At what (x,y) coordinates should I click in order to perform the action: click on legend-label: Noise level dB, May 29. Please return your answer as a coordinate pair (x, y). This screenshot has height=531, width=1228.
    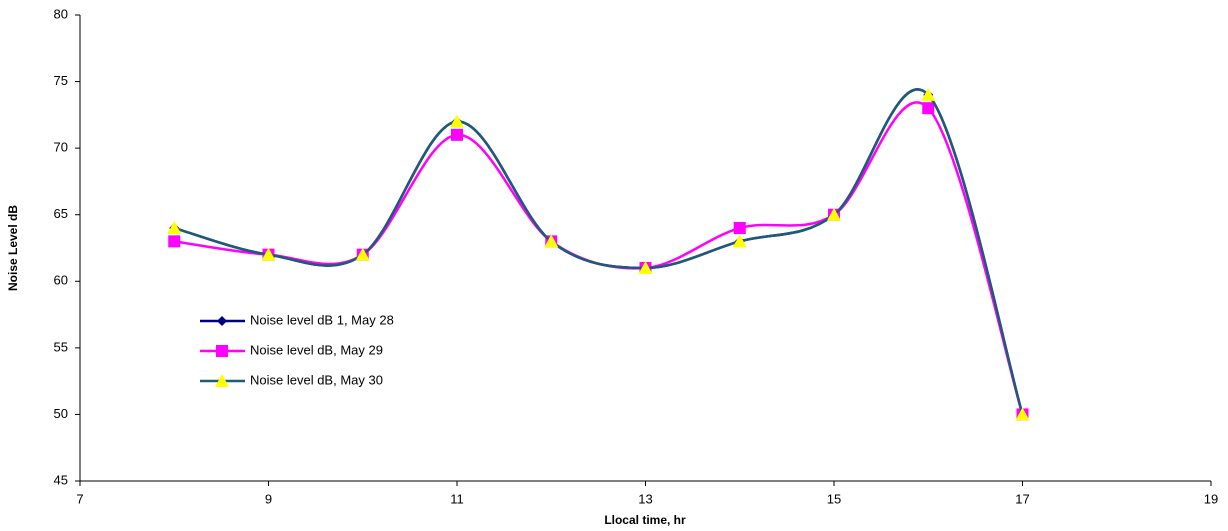
    Looking at the image, I should click on (316, 349).